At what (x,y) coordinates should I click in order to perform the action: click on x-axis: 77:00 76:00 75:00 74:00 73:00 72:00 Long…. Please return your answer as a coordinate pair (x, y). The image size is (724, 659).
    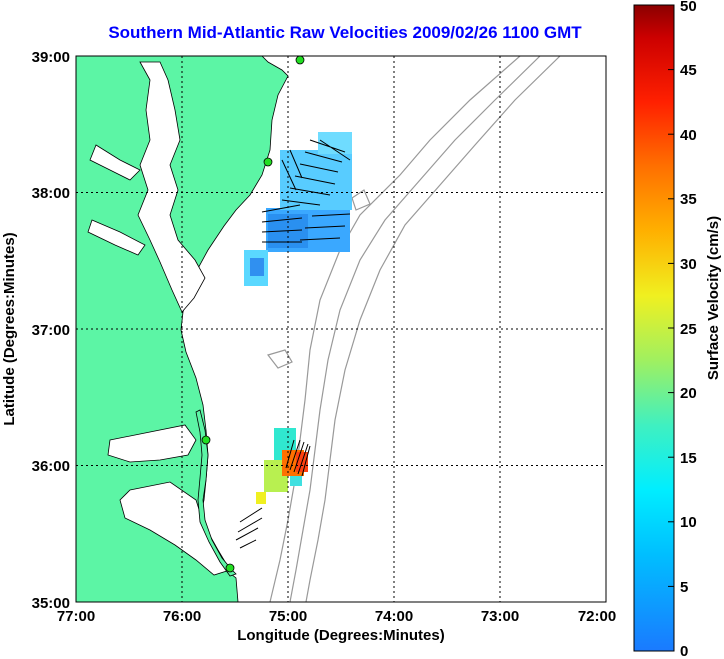
    Looking at the image, I should click on (336, 626).